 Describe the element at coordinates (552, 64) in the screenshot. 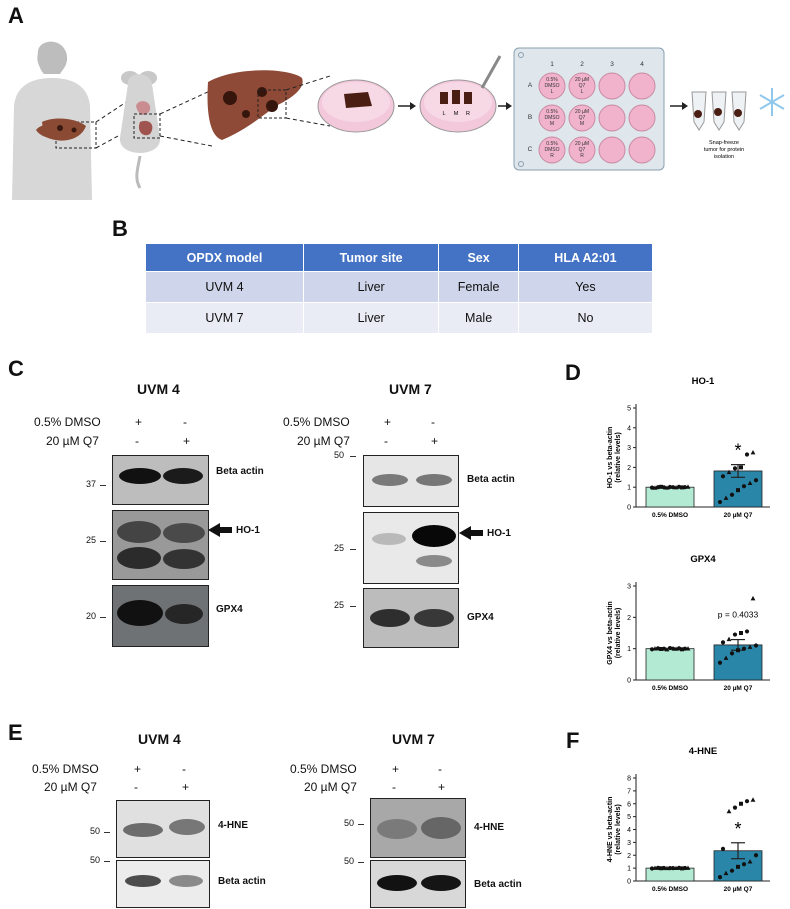

I see `plate-col-1: 1` at that location.